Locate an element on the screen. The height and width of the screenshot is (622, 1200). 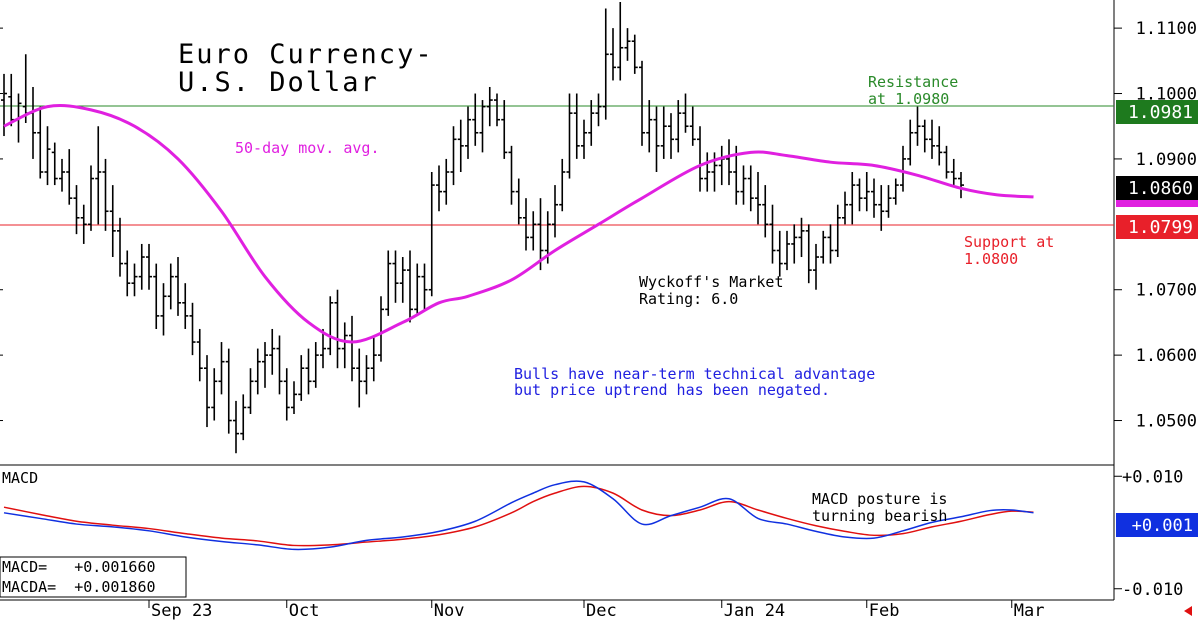
resistance-label-line-2: at 1.0980 is located at coordinates (908, 99).